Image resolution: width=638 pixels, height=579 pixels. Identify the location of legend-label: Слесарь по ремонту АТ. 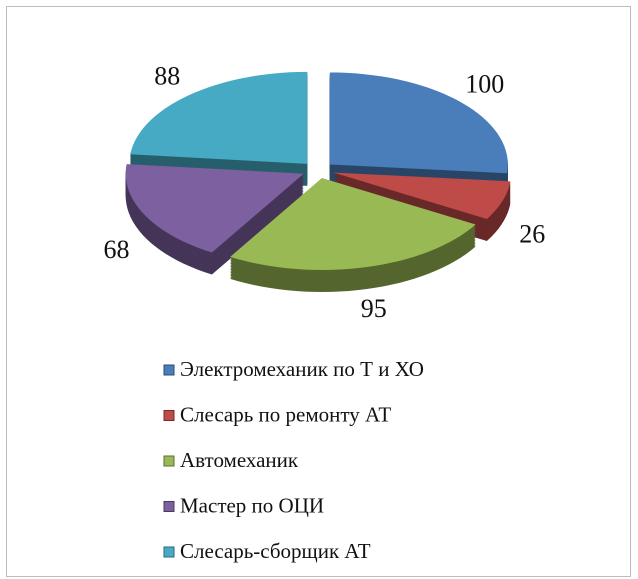
(285, 414).